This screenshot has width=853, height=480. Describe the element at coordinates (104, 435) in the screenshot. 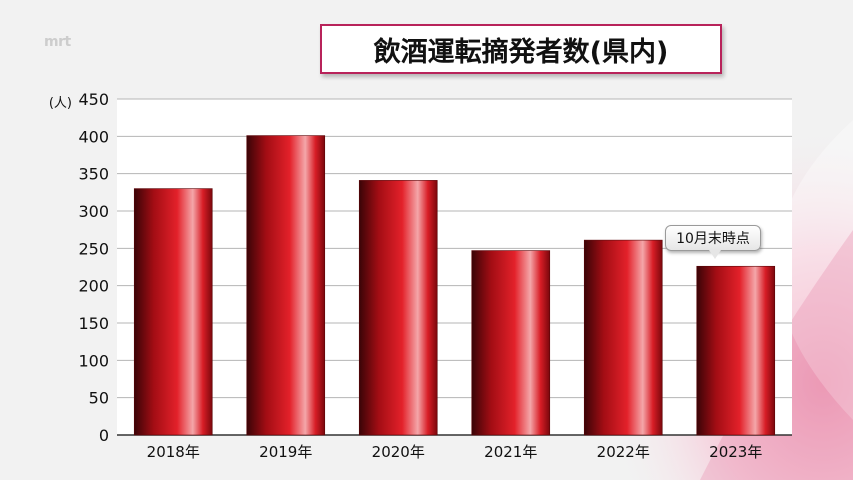

I see `y-tick-label: 0` at that location.